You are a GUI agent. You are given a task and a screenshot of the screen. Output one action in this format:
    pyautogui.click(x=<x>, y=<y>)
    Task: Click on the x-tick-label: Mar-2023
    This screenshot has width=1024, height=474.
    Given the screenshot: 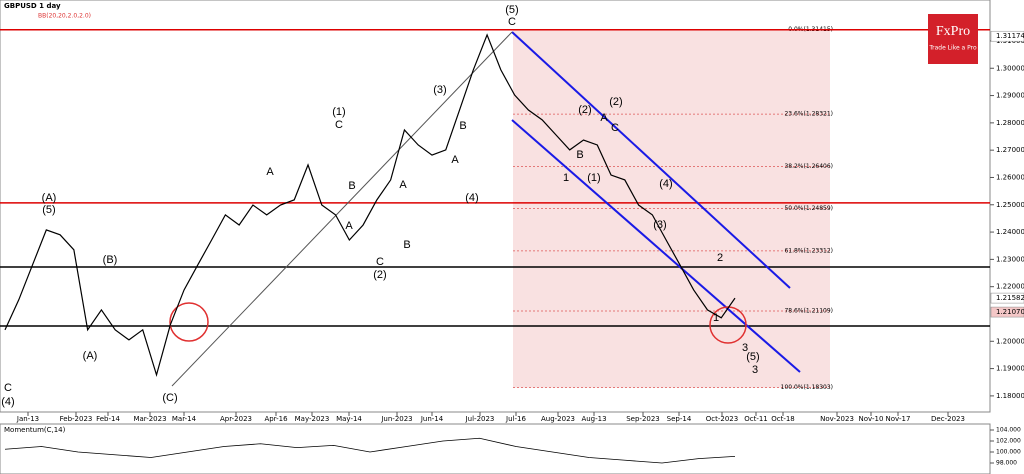 What is the action you would take?
    pyautogui.click(x=149, y=419)
    